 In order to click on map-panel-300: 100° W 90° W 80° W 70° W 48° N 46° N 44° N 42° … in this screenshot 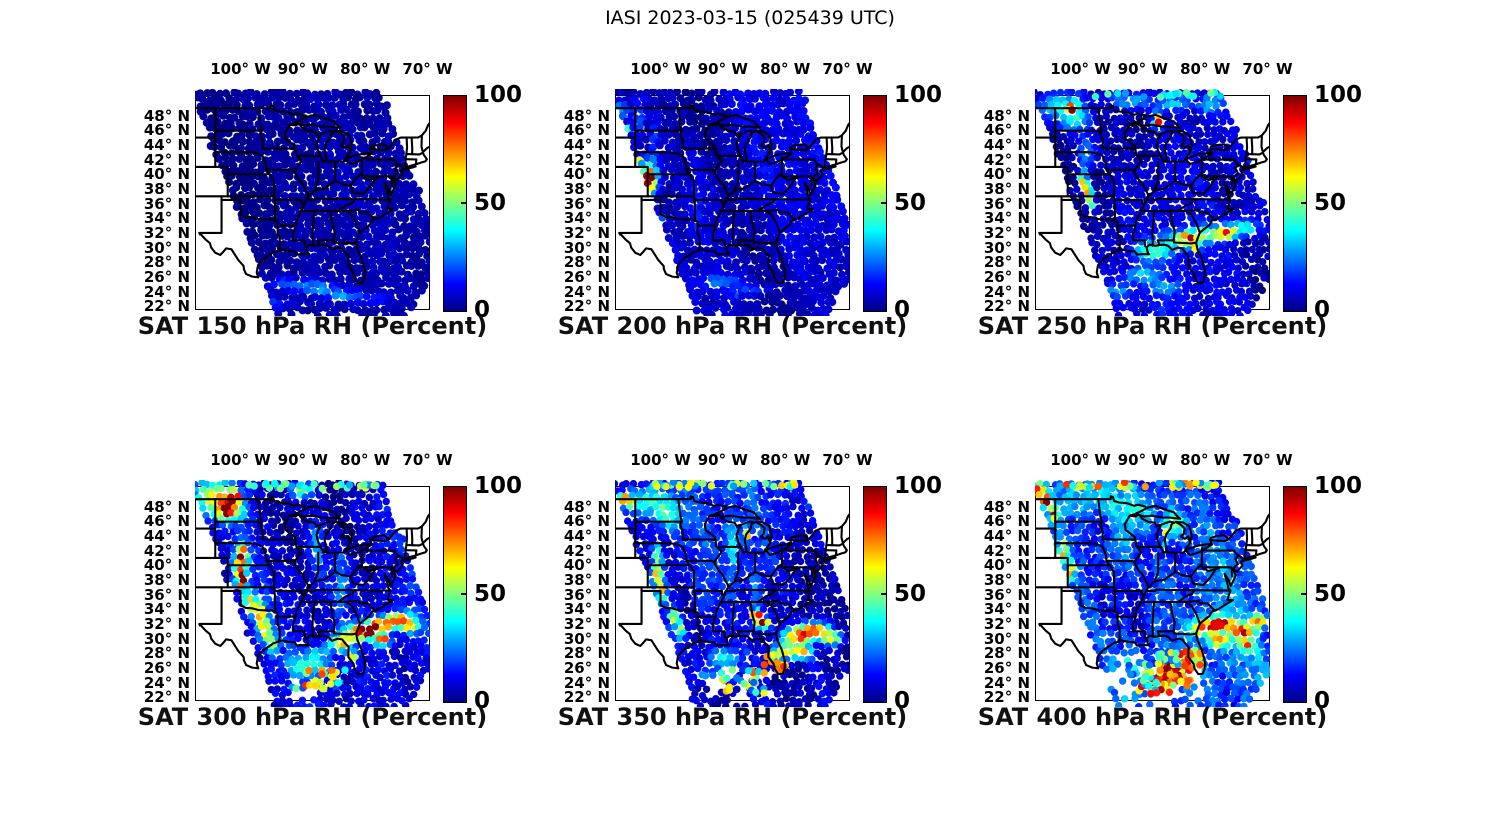, I will do `click(330, 592)`.